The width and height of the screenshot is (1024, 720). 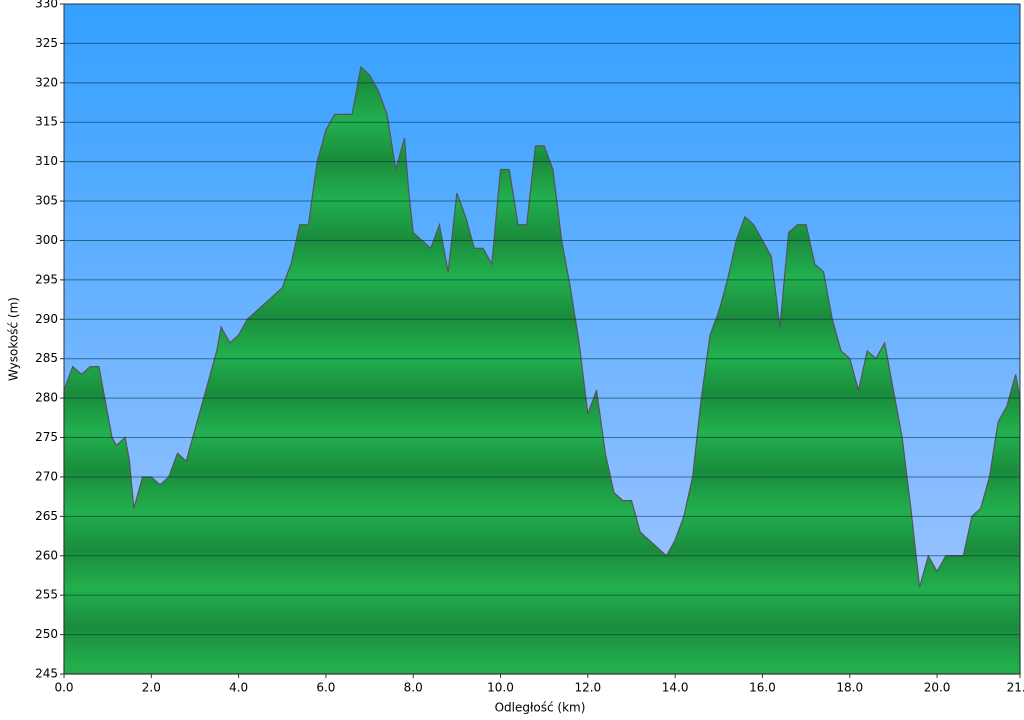 I want to click on x-tick-label: 8.0, so click(x=413, y=688).